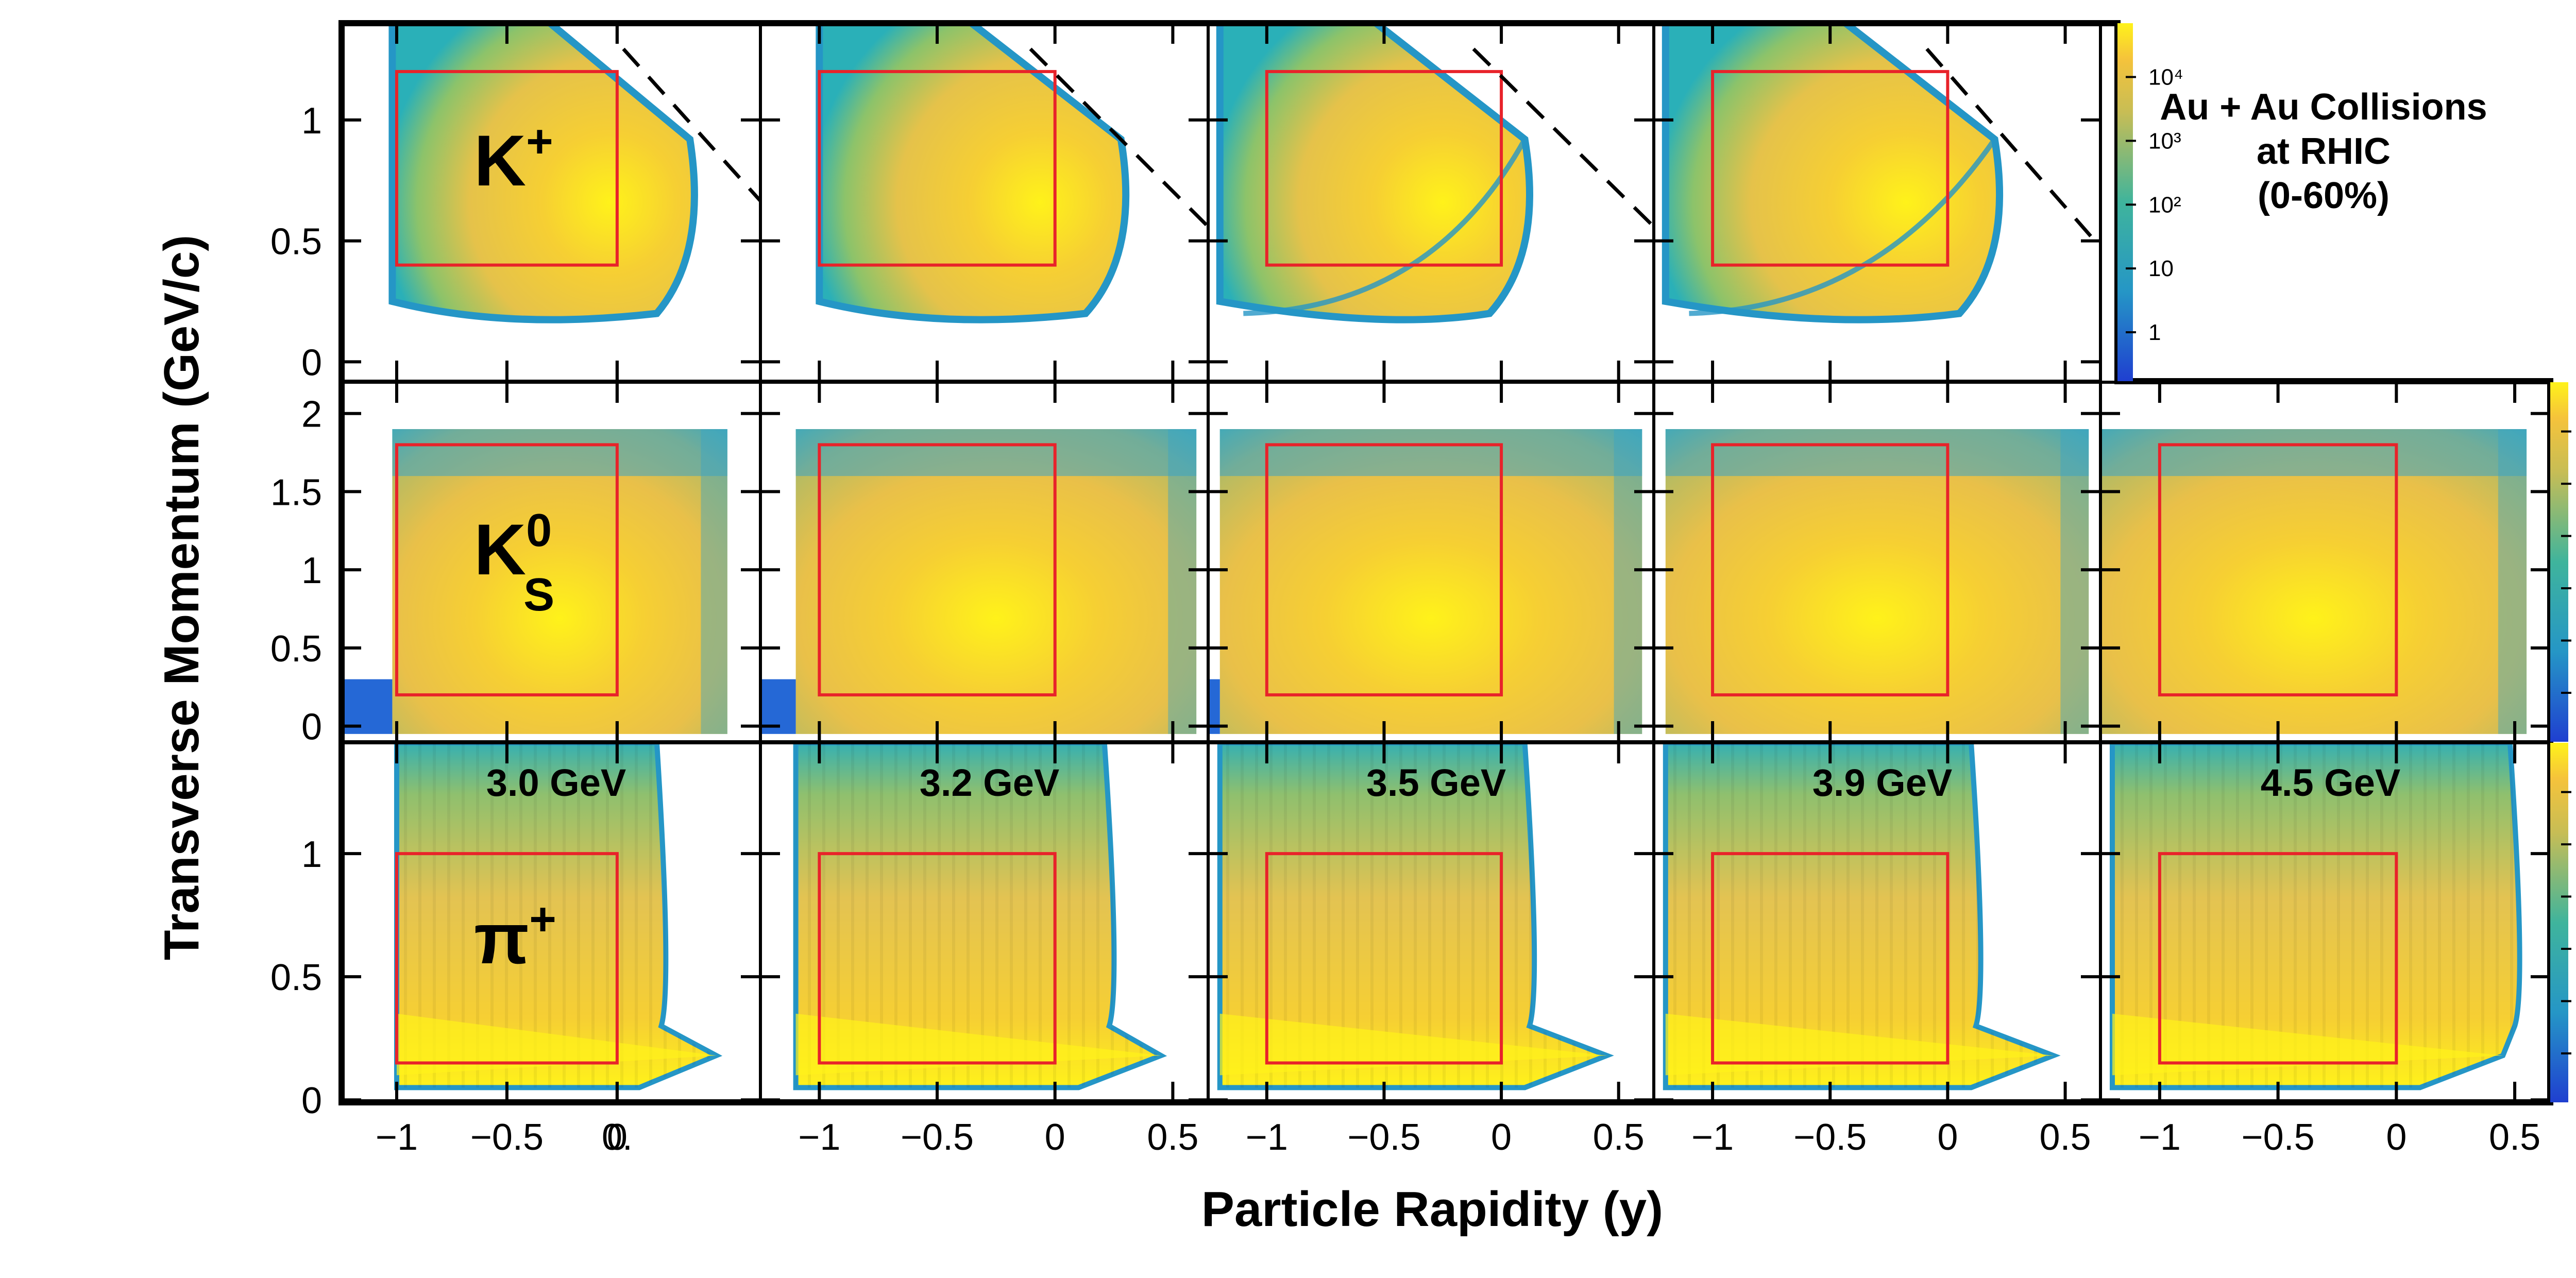 The image size is (2576, 1278). What do you see at coordinates (296, 492) in the screenshot?
I see `y-tick-label: 1.5` at bounding box center [296, 492].